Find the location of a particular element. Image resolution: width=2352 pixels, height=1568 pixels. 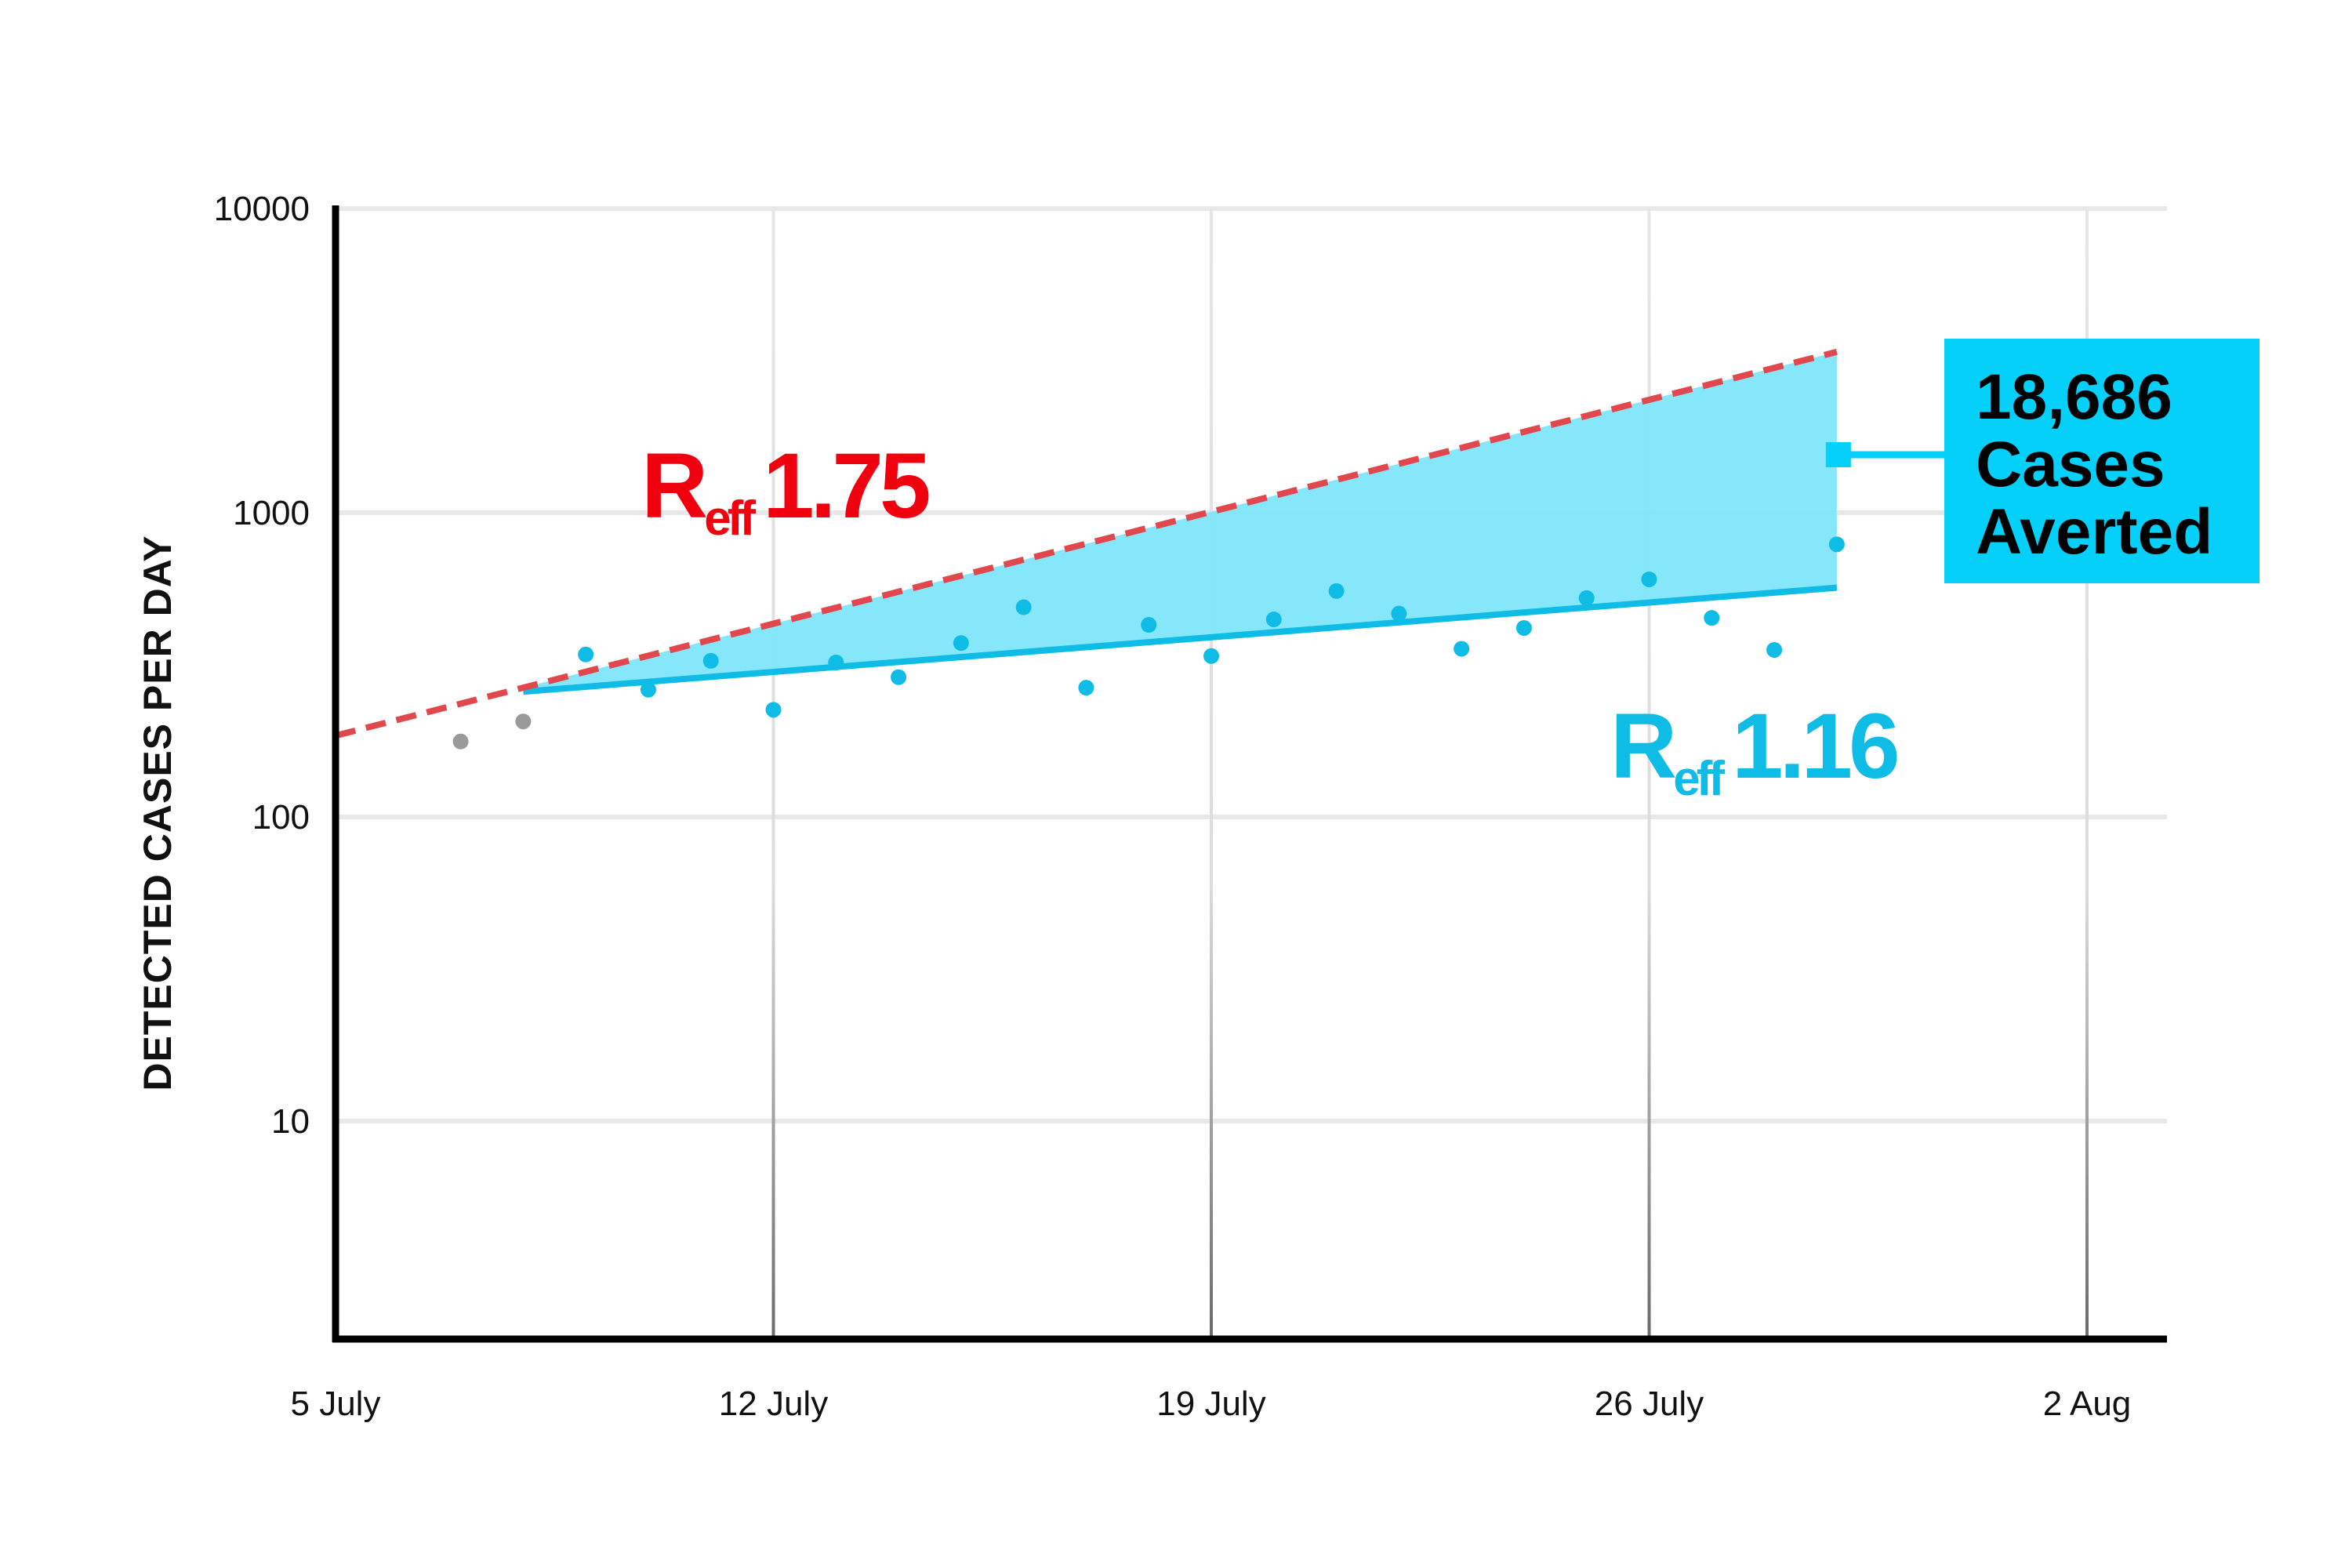

reff-label-text: Reff 1.16 is located at coordinates (1753, 750).